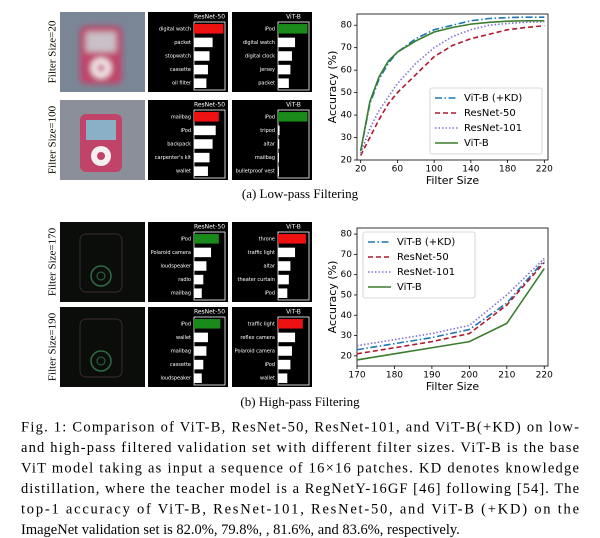 This screenshot has width=600, height=538. What do you see at coordinates (419, 265) in the screenshot?
I see `legend-box` at bounding box center [419, 265].